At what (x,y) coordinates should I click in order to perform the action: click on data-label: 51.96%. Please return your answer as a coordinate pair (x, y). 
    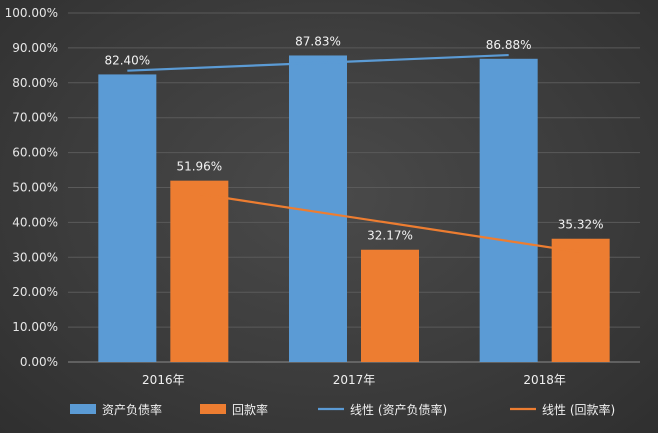
    Looking at the image, I should click on (199, 167).